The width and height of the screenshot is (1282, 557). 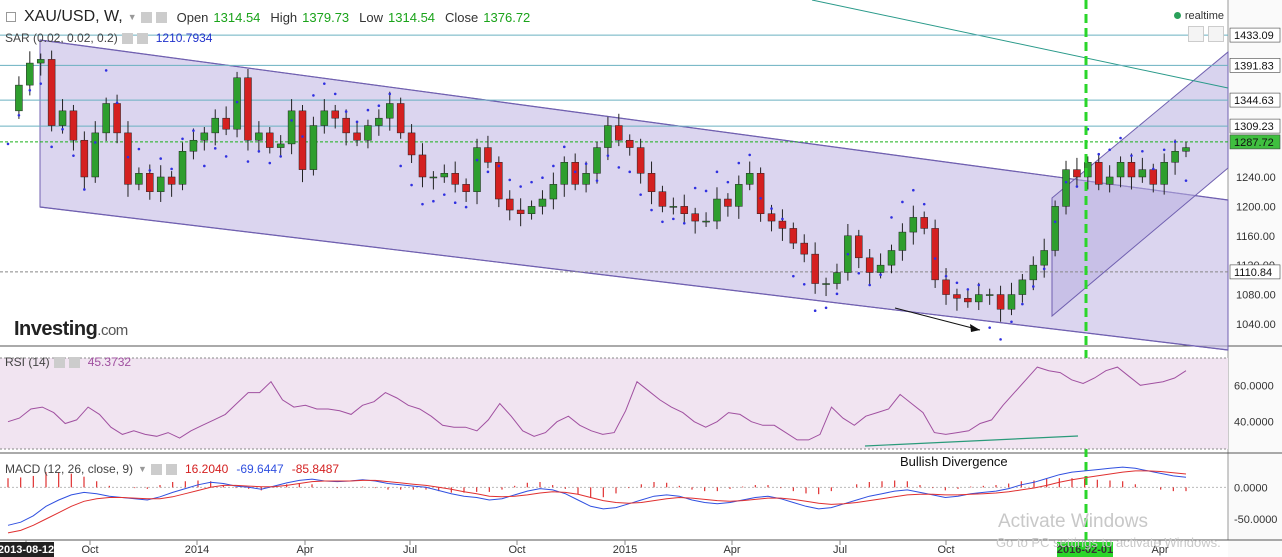 I want to click on time-tick-label: Apr, so click(x=304, y=550).